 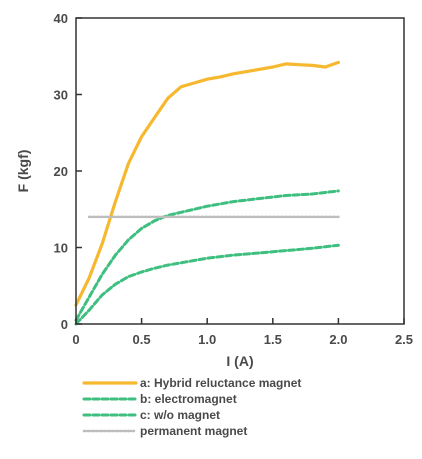 I want to click on y-tick-label: 0, so click(x=64, y=324).